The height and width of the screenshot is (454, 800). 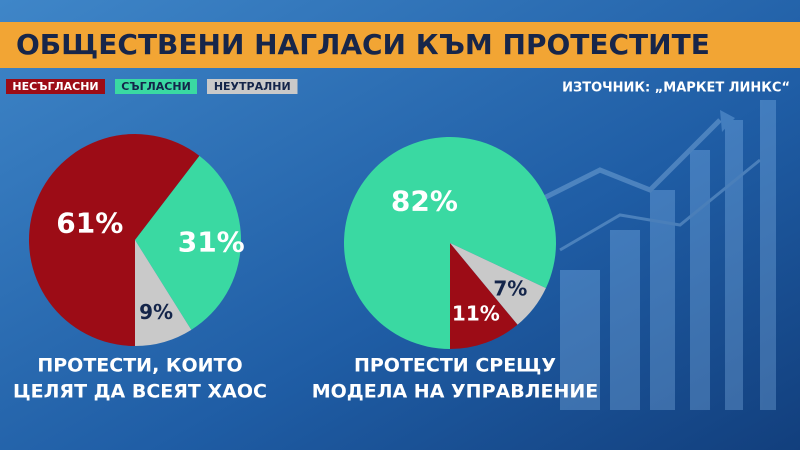 I want to click on value-label: 7%, so click(x=510, y=288).